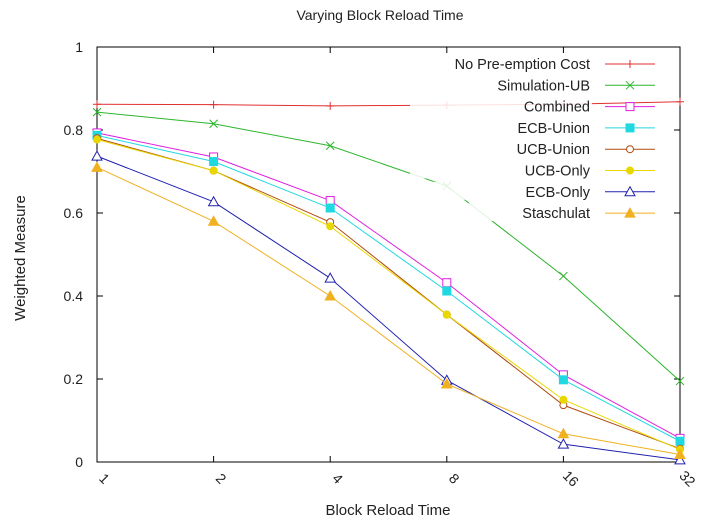 The image size is (710, 522). I want to click on y-tick-label: 0.2, so click(74, 379).